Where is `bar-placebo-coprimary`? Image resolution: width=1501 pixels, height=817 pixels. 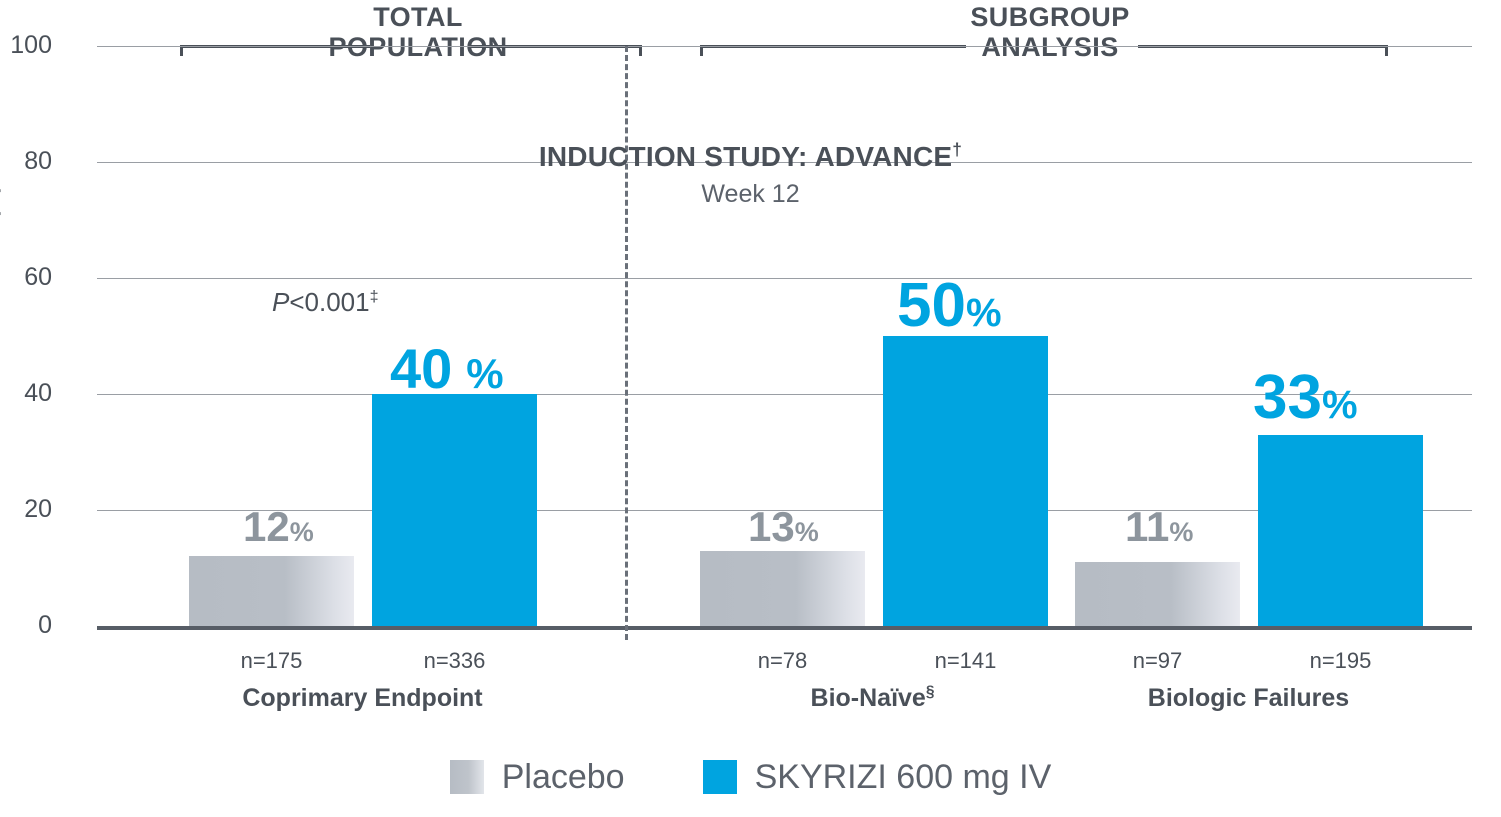 bar-placebo-coprimary is located at coordinates (271, 591).